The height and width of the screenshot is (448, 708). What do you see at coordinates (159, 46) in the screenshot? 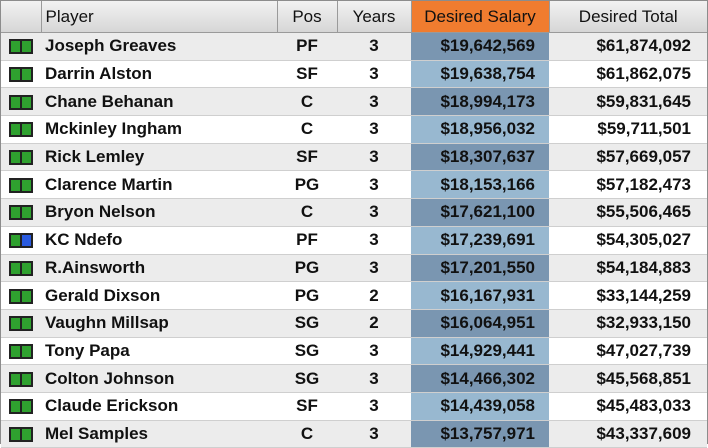
I see `player-name: Joseph Greaves` at bounding box center [159, 46].